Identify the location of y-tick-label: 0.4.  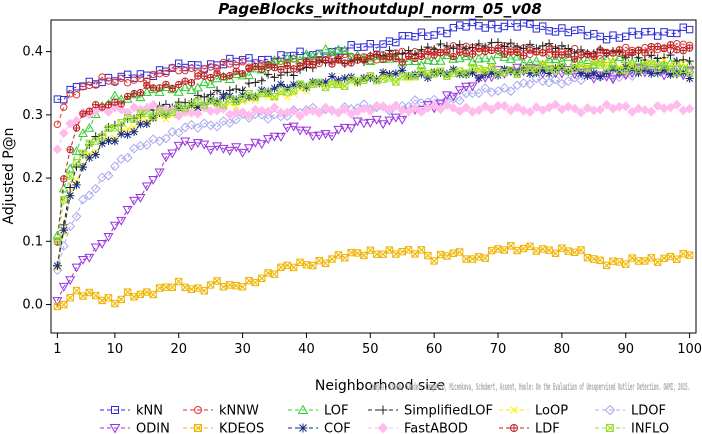
(32, 52).